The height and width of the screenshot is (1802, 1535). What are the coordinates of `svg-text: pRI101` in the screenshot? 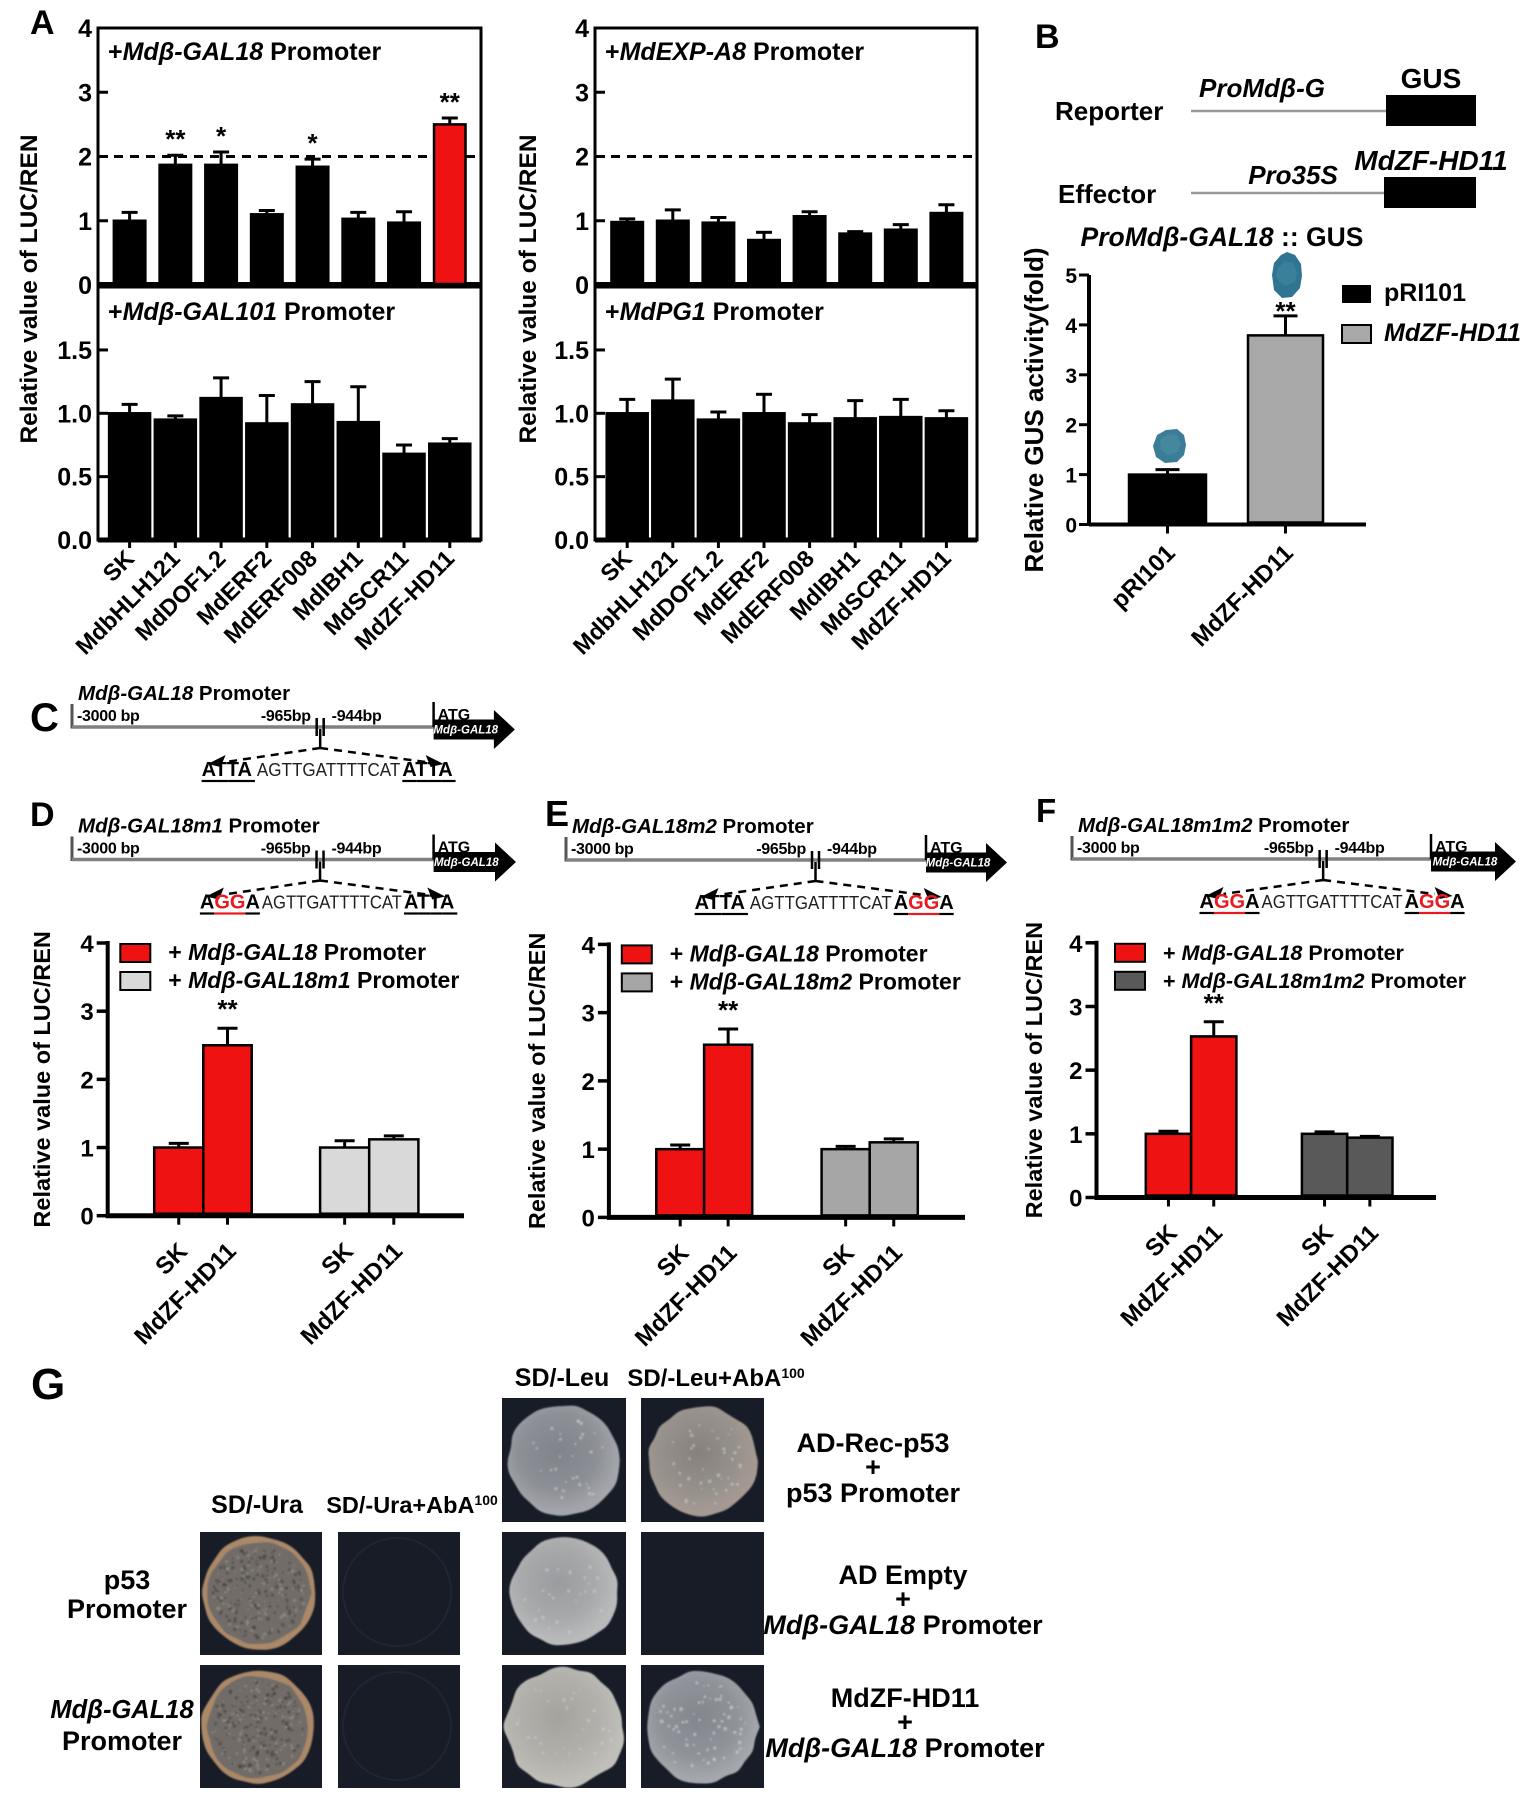 It's located at (1425, 293).